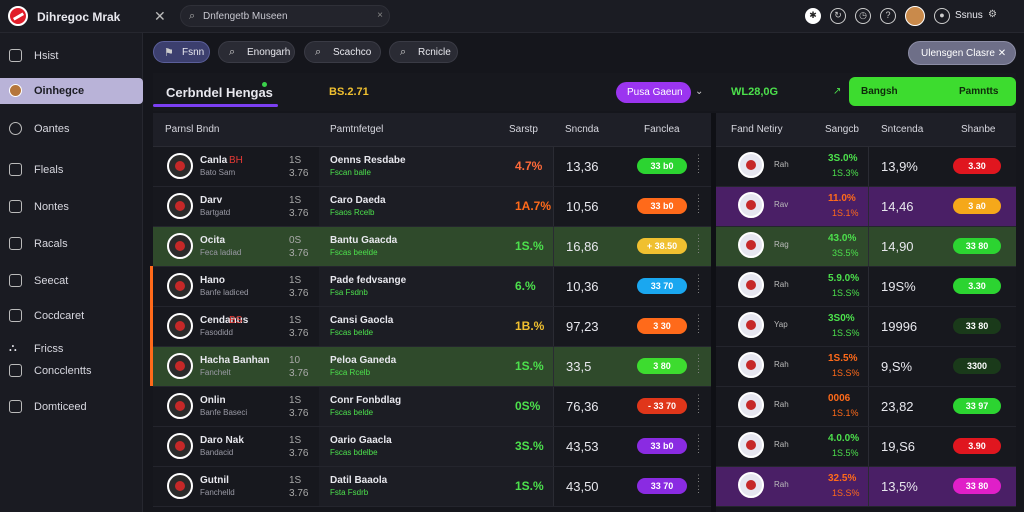  I want to click on search-clear-icon: ×, so click(380, 15).